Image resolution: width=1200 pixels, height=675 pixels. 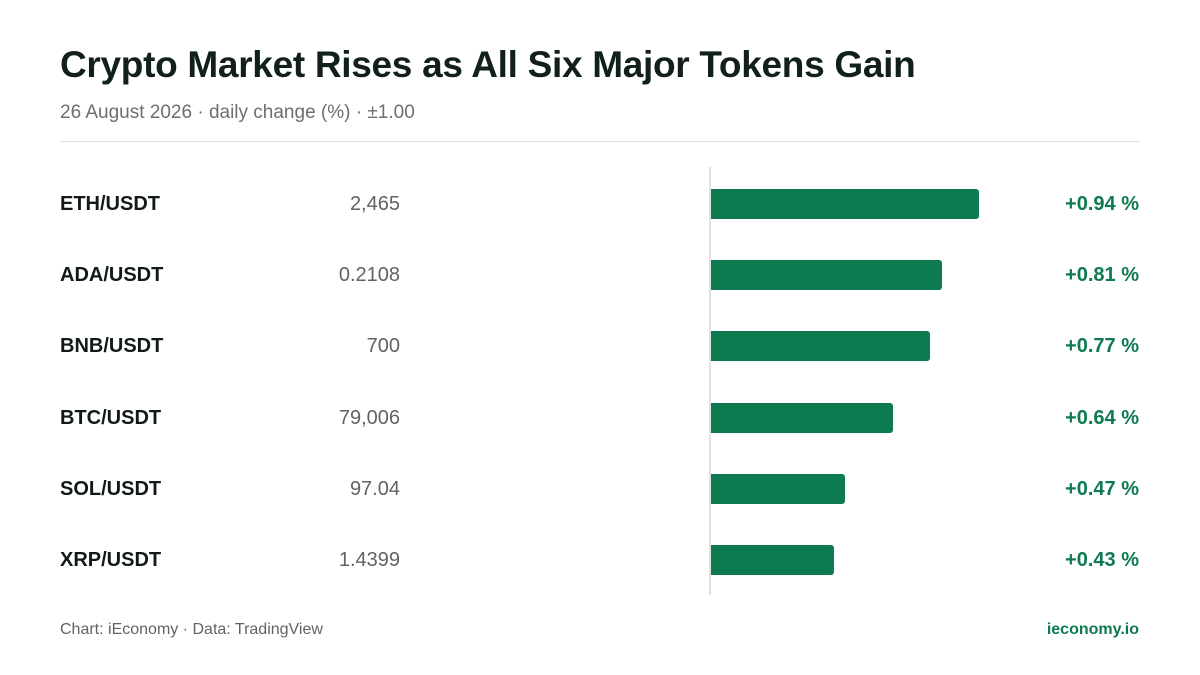 What do you see at coordinates (111, 489) in the screenshot?
I see `row-label: SOL/USDT` at bounding box center [111, 489].